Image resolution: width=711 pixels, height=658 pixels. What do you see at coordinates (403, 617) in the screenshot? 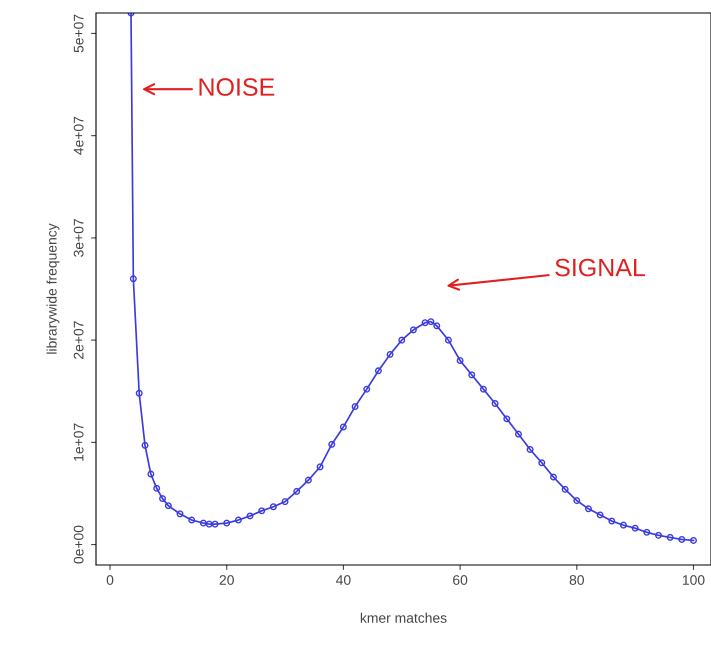
I see `x-axis-title: kmer matches` at bounding box center [403, 617].